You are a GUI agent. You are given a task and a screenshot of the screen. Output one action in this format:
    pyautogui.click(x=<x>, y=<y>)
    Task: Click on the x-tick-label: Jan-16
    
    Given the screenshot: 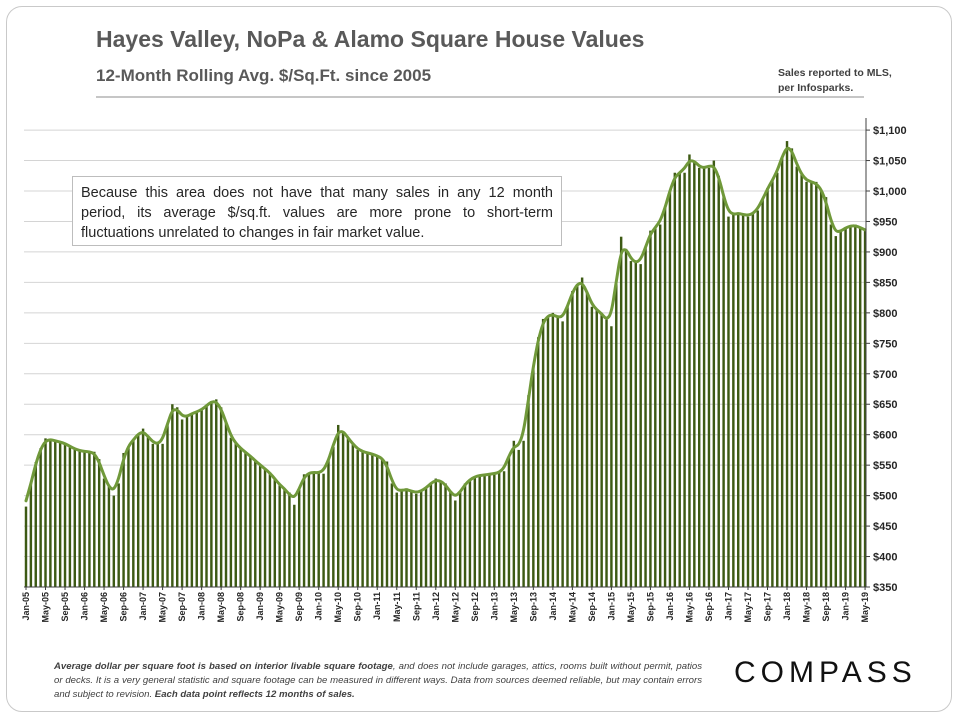 What is the action you would take?
    pyautogui.click(x=670, y=606)
    